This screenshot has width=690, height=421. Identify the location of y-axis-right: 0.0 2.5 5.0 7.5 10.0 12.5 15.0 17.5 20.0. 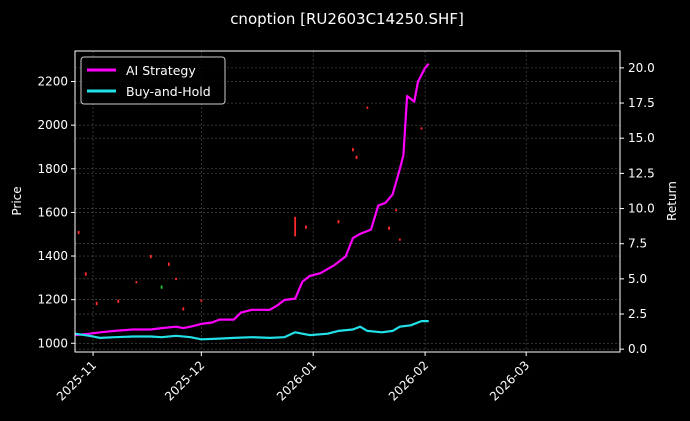
(637, 208).